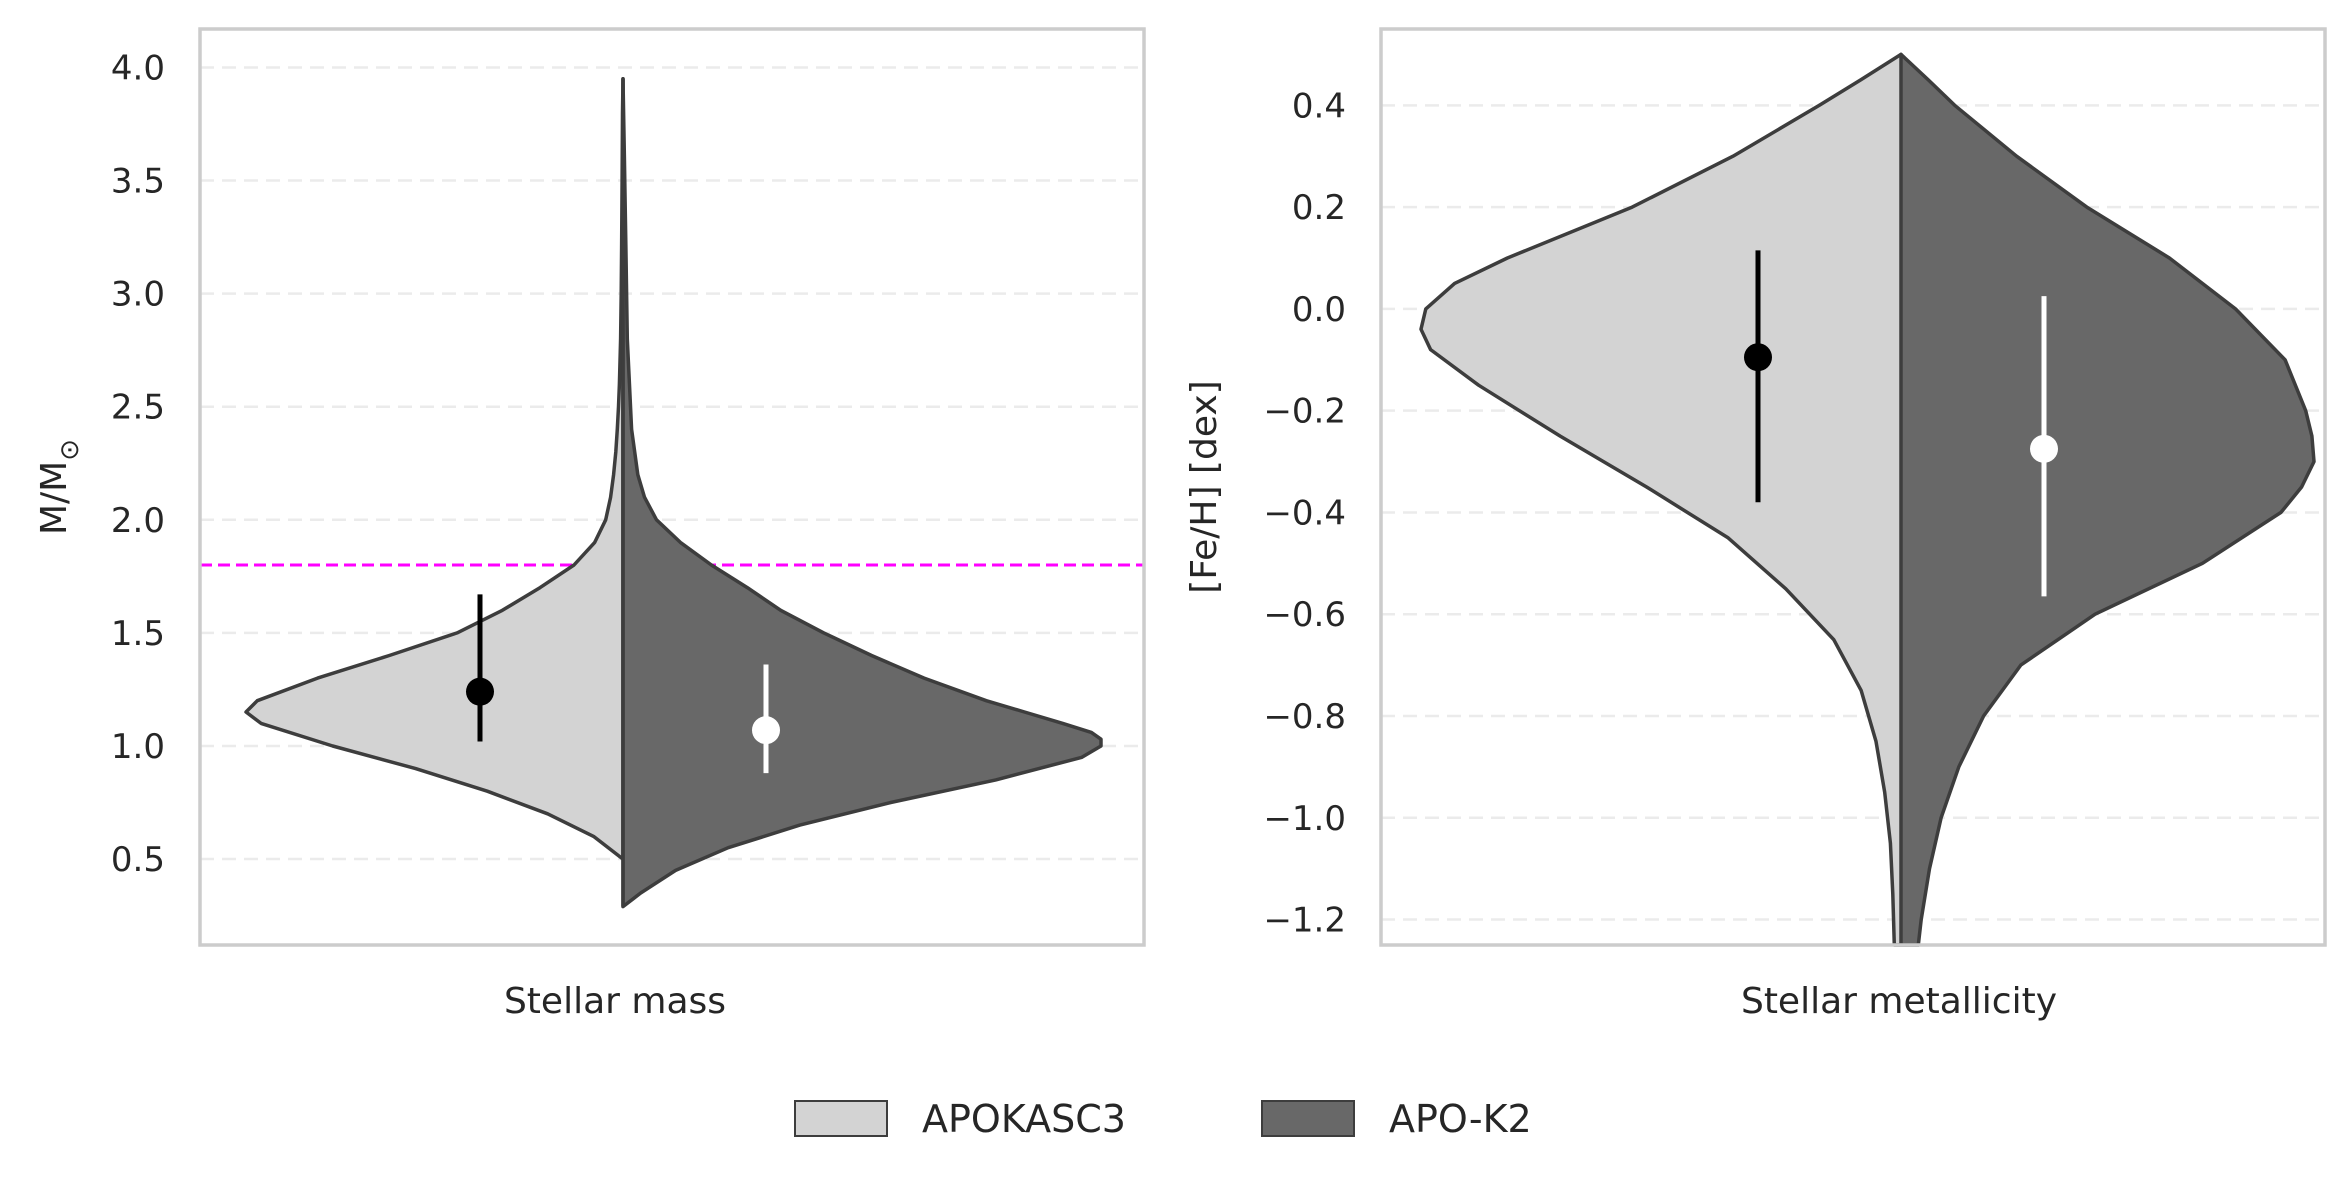 Image resolution: width=2352 pixels, height=1183 pixels. Describe the element at coordinates (1163, 1119) in the screenshot. I see `legend: APOKASC3 APO-K2` at that location.